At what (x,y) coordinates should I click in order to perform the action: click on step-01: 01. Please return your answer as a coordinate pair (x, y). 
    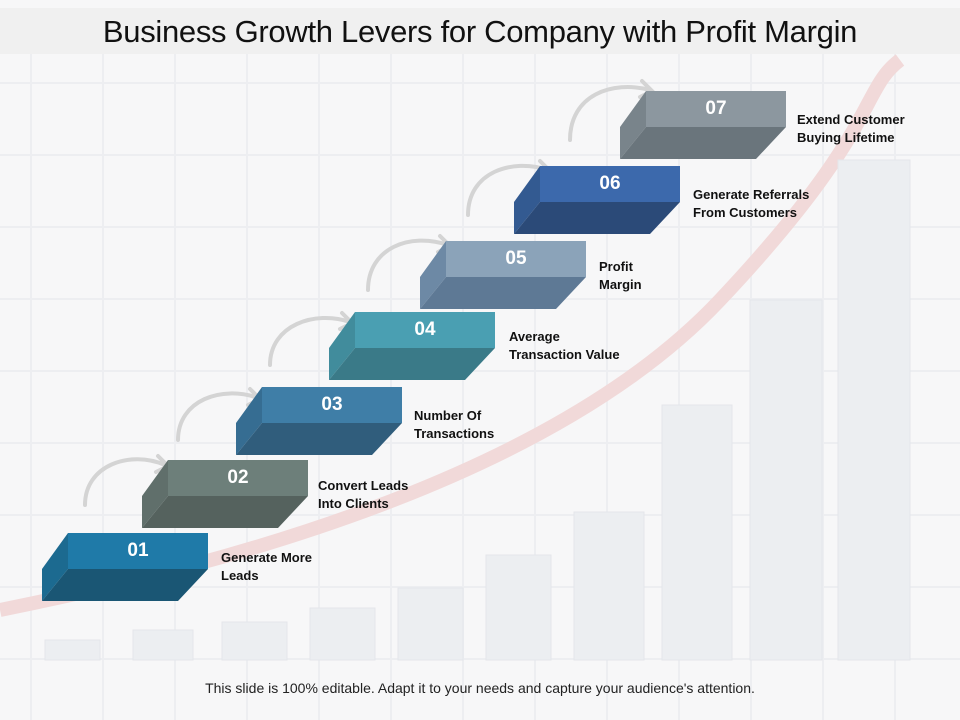
    Looking at the image, I should click on (126, 570).